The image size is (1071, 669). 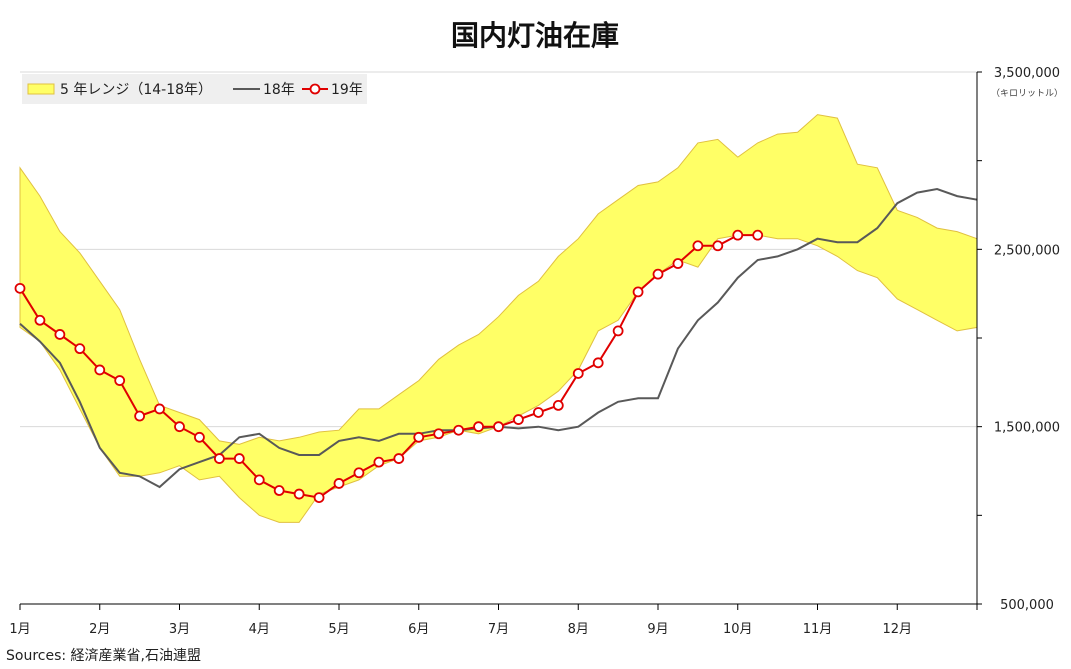 What do you see at coordinates (1027, 93) in the screenshot?
I see `y-unit-label: （キロリットル）` at bounding box center [1027, 93].